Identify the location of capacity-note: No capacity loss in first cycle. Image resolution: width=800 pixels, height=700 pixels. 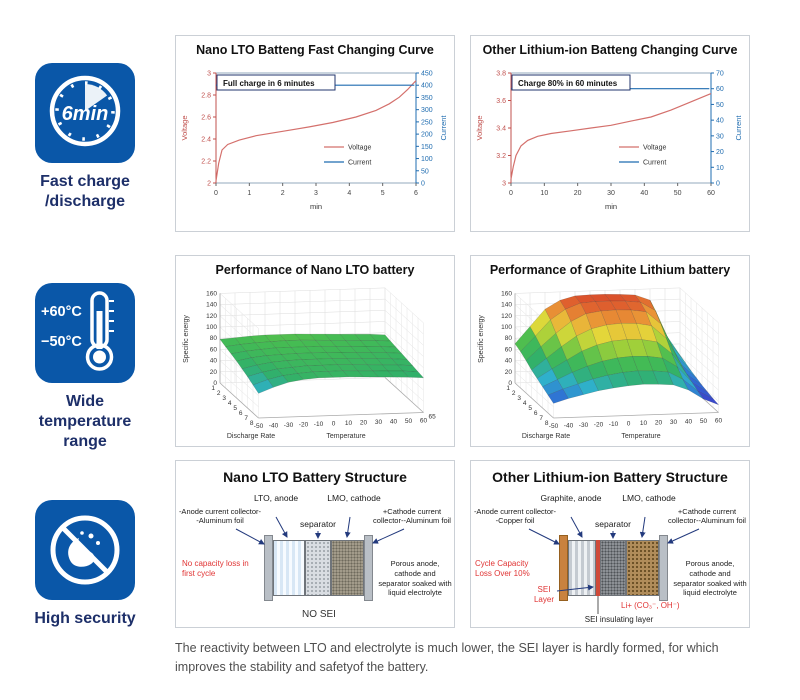
(215, 568).